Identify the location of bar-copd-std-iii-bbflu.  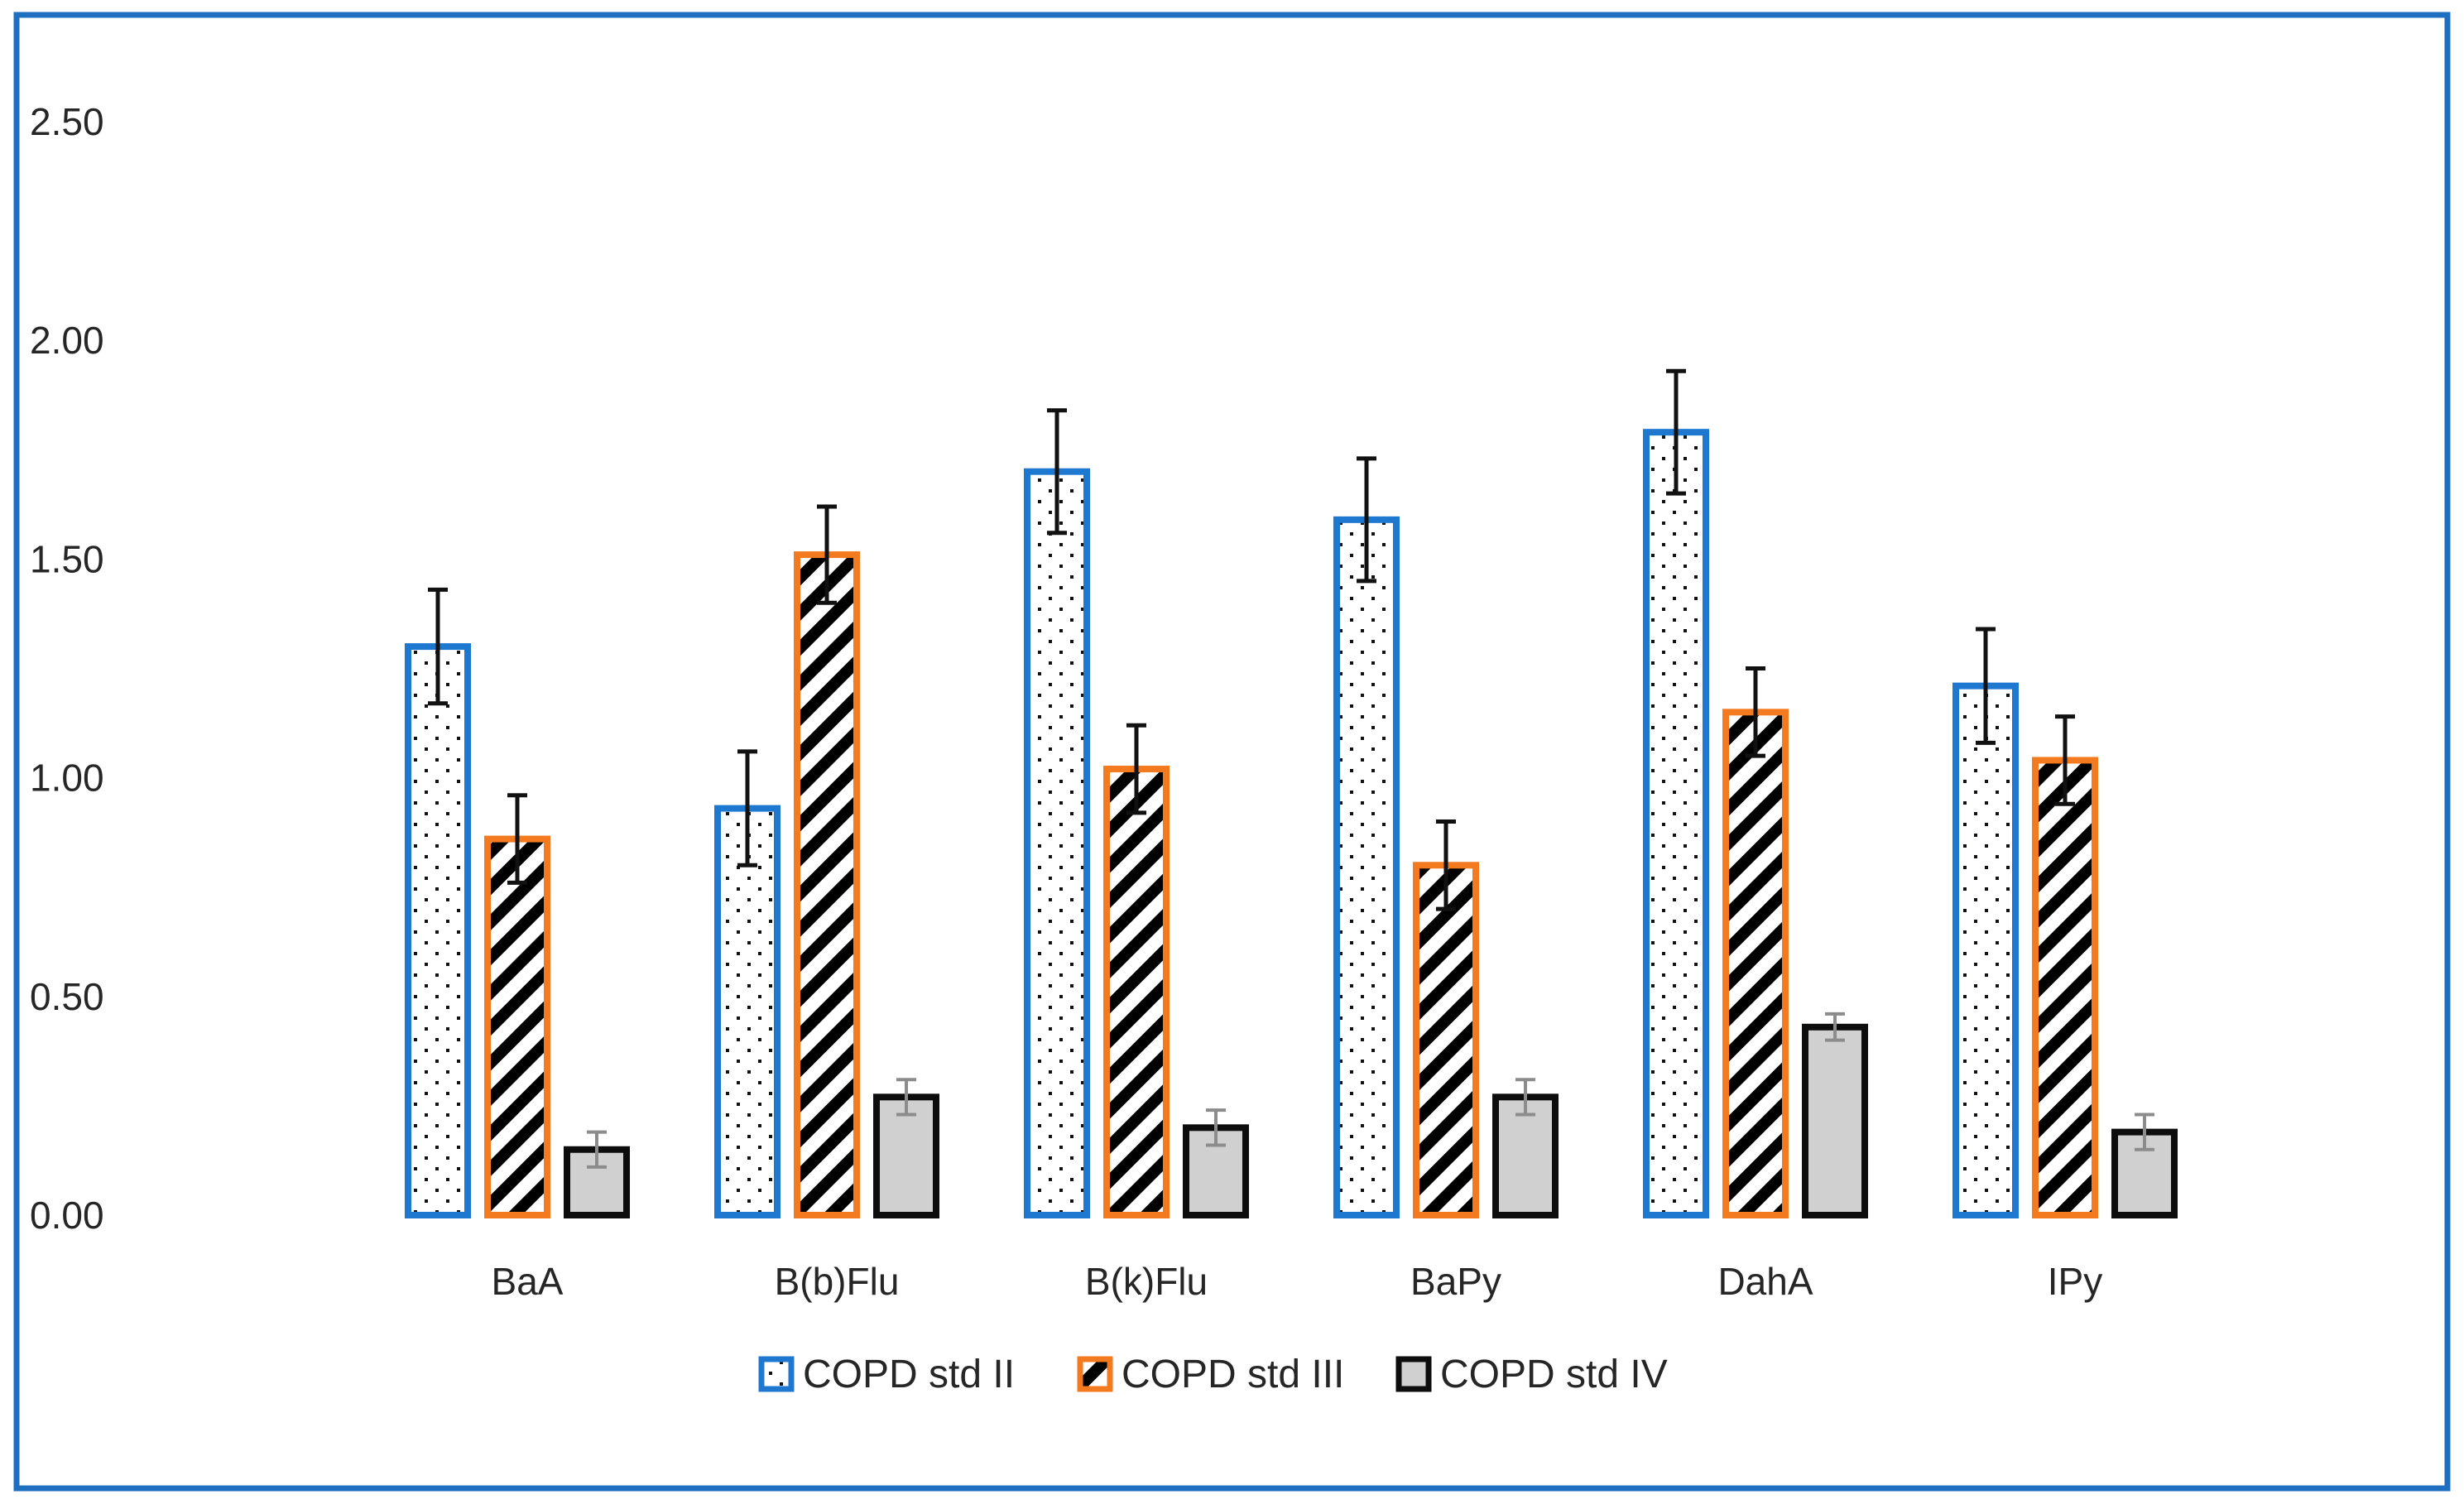
(827, 885).